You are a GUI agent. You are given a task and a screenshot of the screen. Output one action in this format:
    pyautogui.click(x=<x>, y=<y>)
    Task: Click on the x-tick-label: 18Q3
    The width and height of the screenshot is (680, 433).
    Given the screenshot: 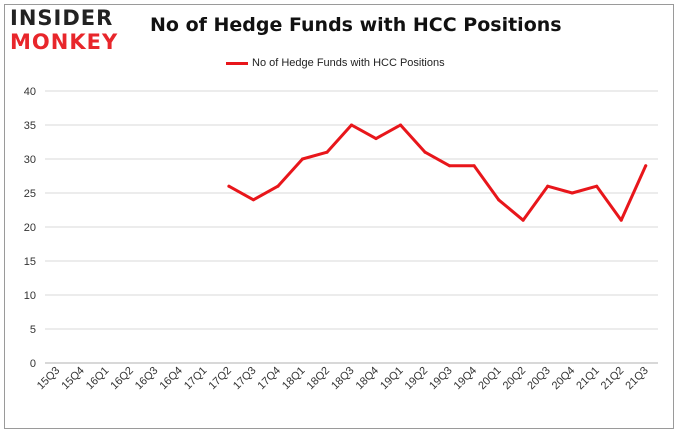 What is the action you would take?
    pyautogui.click(x=343, y=379)
    